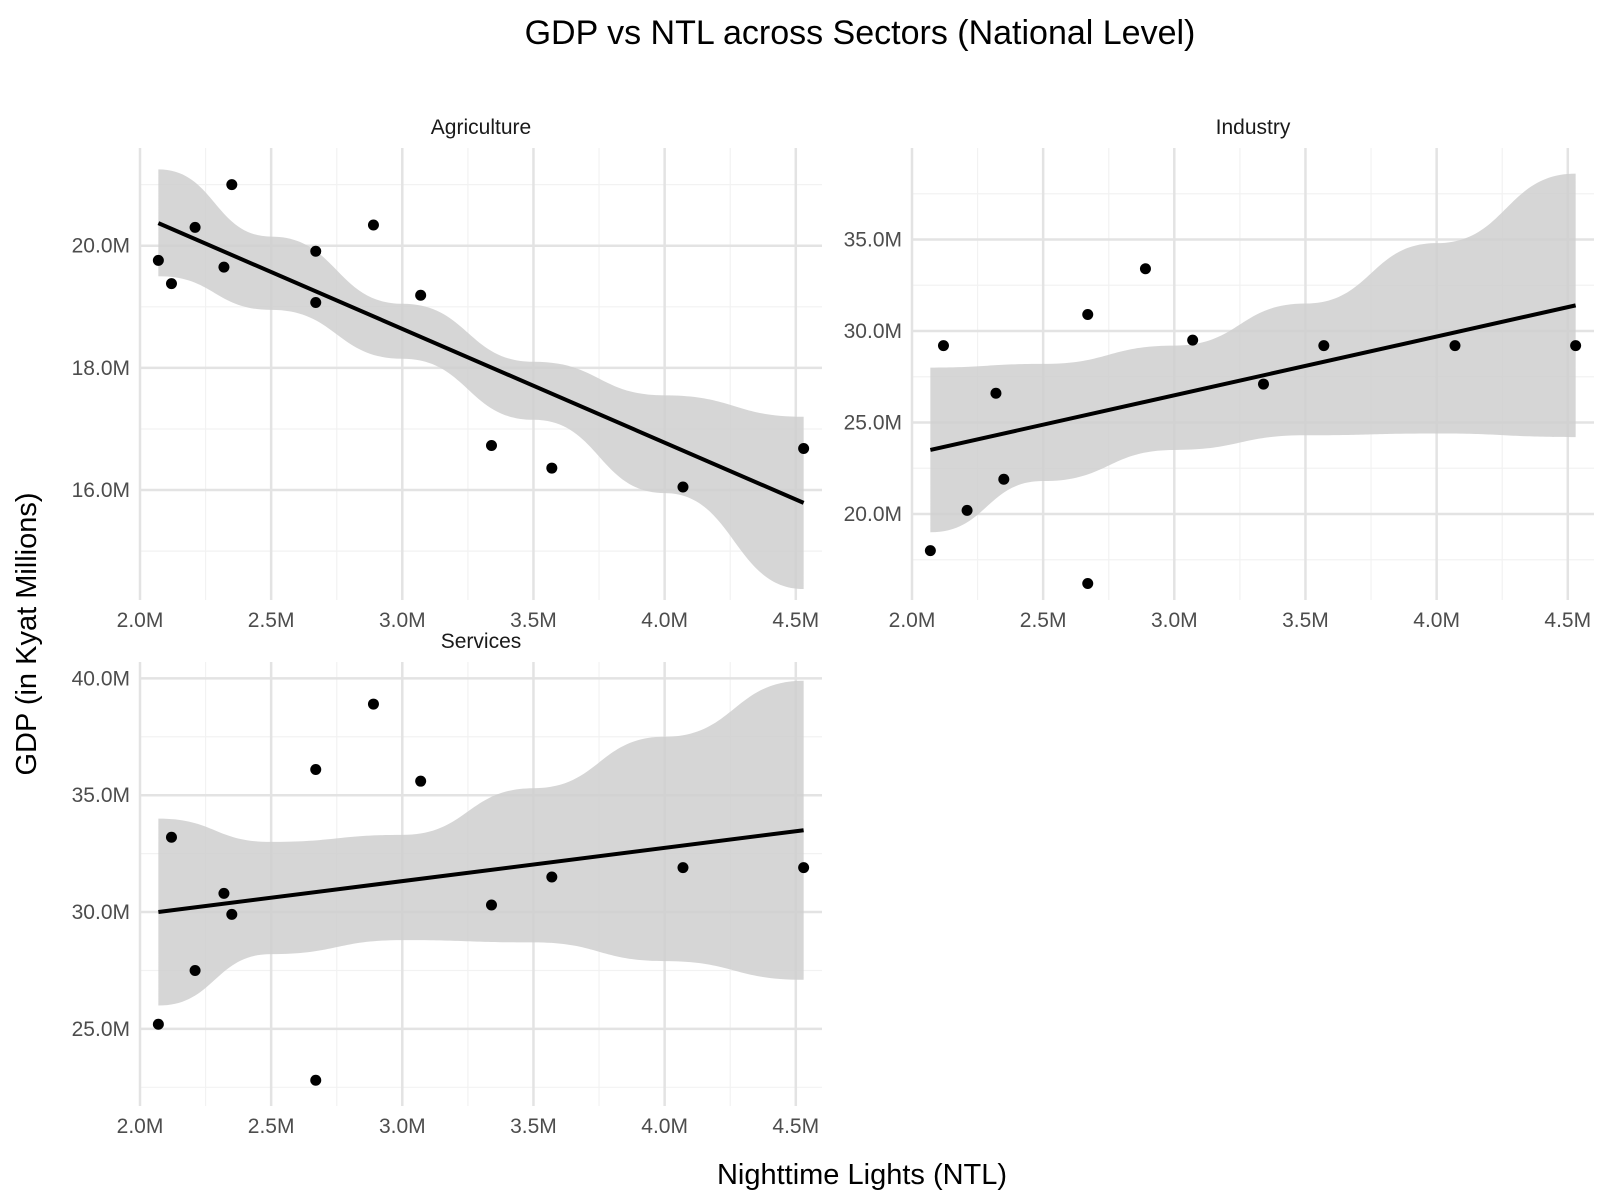  I want to click on y-tick-label: 40.0M, so click(101, 678).